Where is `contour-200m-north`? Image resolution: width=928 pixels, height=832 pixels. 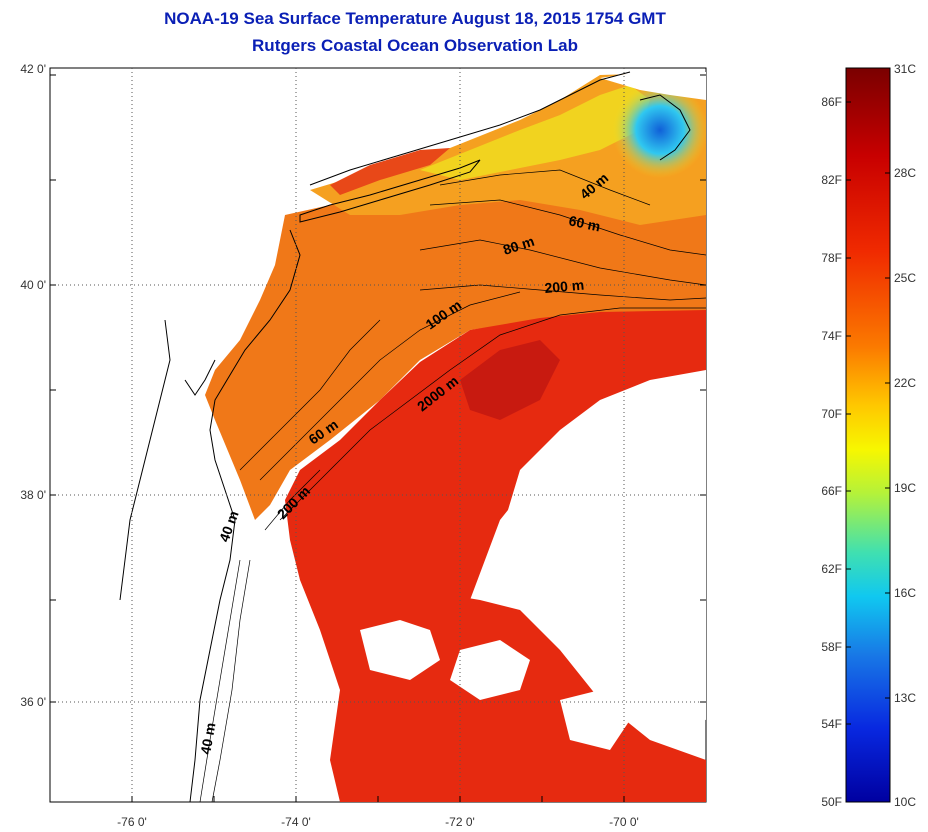
contour-200m-north is located at coordinates (563, 292).